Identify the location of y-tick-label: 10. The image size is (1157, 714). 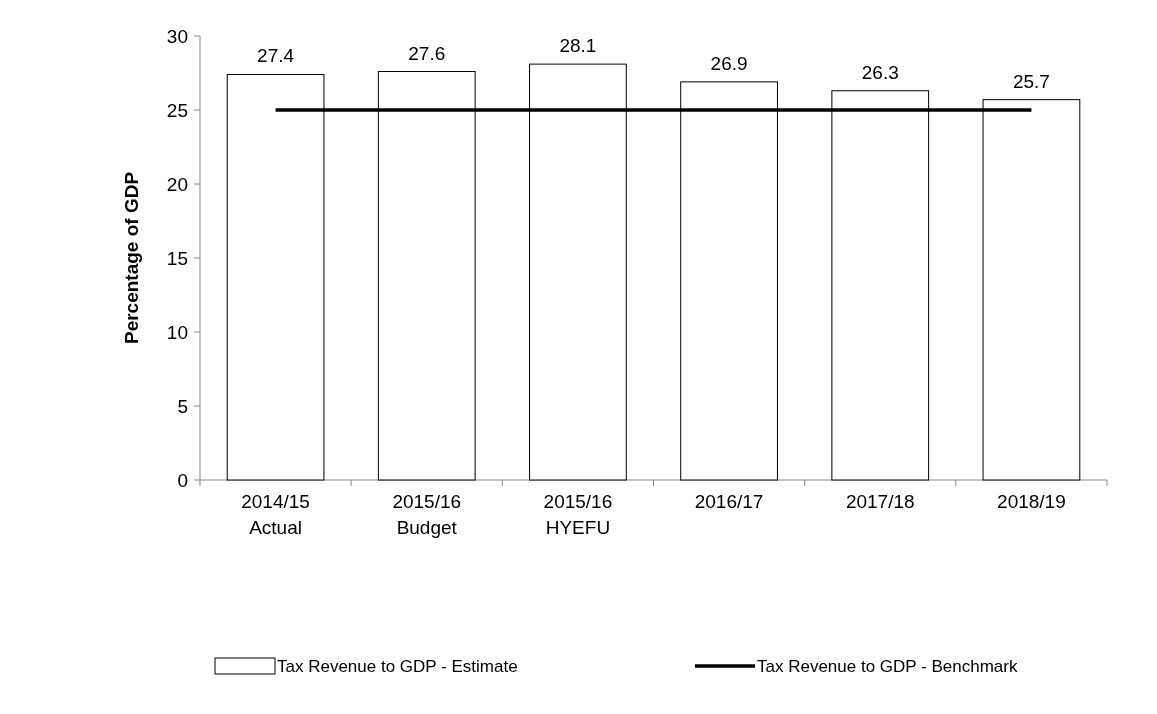
(177, 332).